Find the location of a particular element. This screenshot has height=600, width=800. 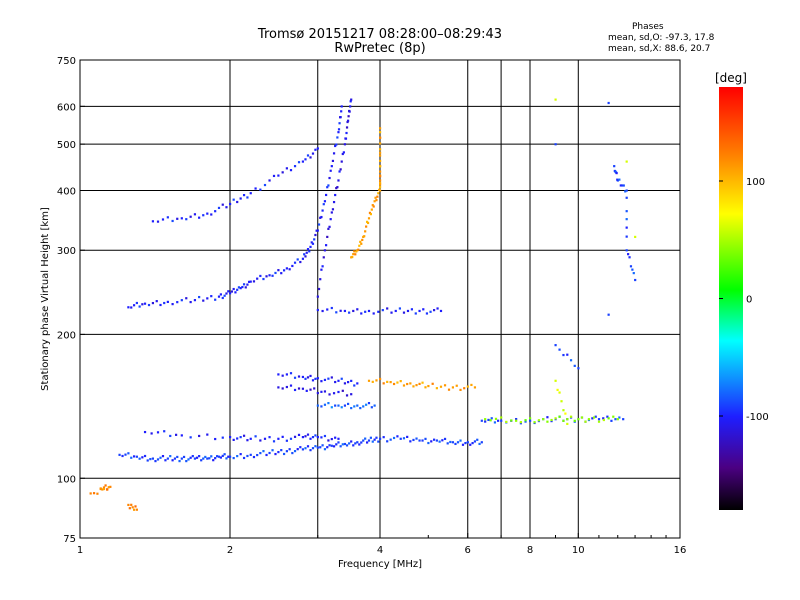

colorbar-tick-label: 0 is located at coordinates (749, 300).